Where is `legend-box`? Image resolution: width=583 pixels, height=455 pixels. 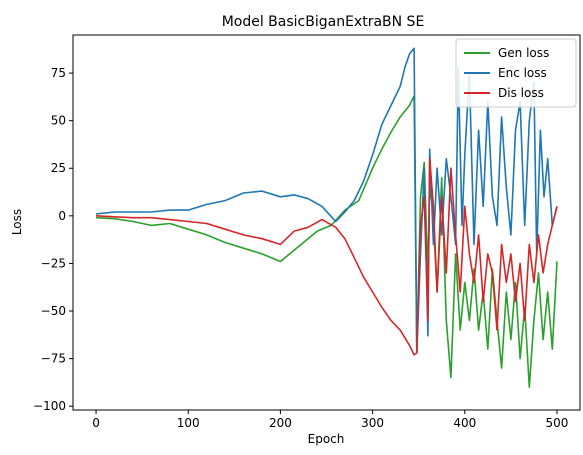 legend-box is located at coordinates (516, 73).